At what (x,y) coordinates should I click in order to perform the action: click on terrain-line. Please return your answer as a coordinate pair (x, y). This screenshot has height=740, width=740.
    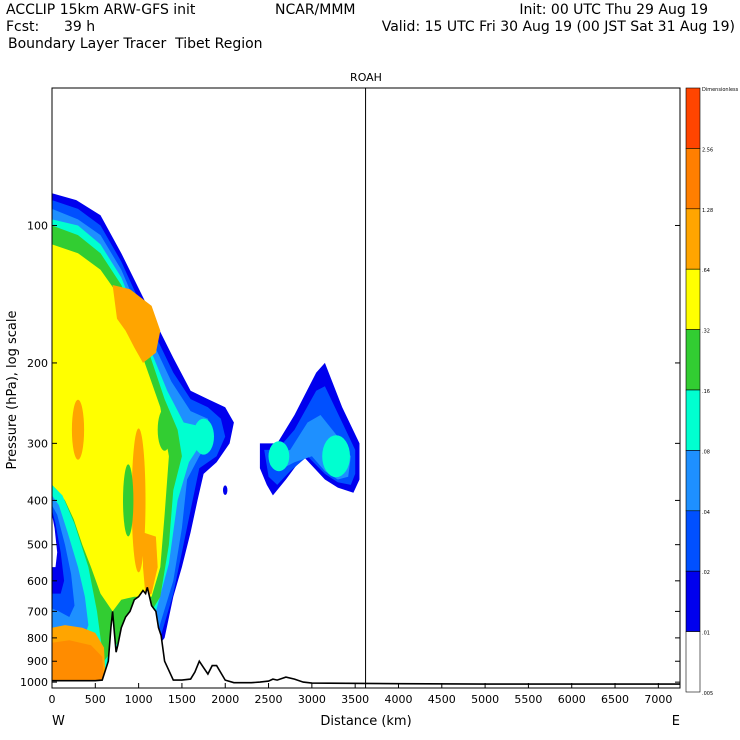
    Looking at the image, I should click on (366, 636).